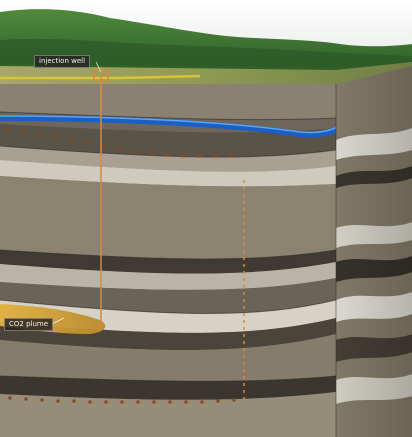 This screenshot has width=412, height=437. I want to click on tree-line, so click(206, 53).